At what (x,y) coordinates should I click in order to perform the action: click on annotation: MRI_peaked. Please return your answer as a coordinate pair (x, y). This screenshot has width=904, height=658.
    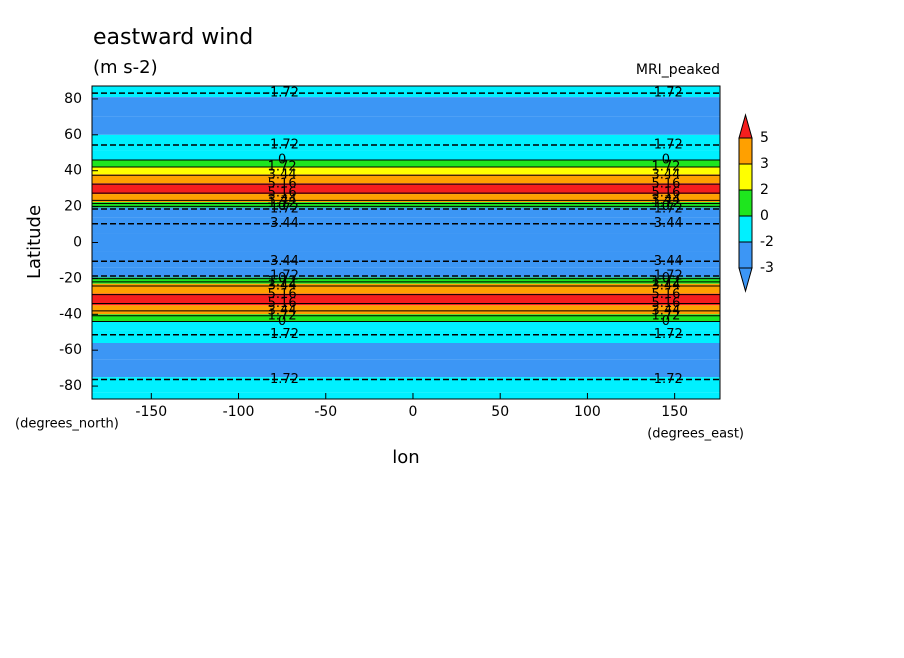
    Looking at the image, I should click on (678, 70).